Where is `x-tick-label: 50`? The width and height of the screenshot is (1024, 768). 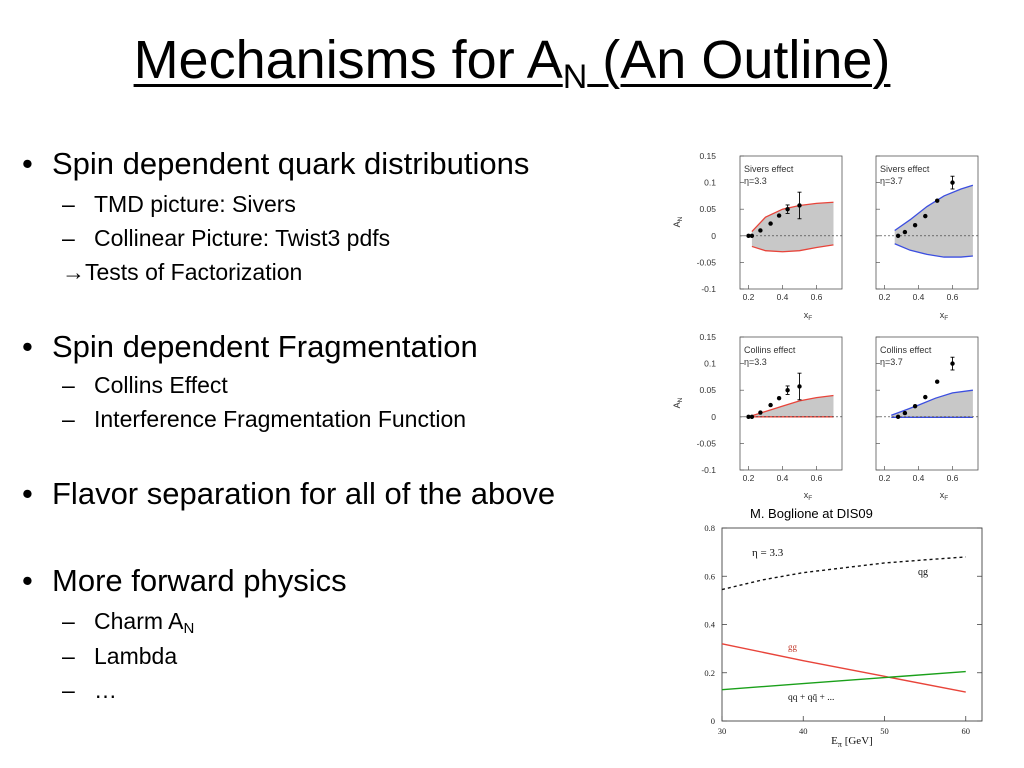 x-tick-label: 50 is located at coordinates (884, 731).